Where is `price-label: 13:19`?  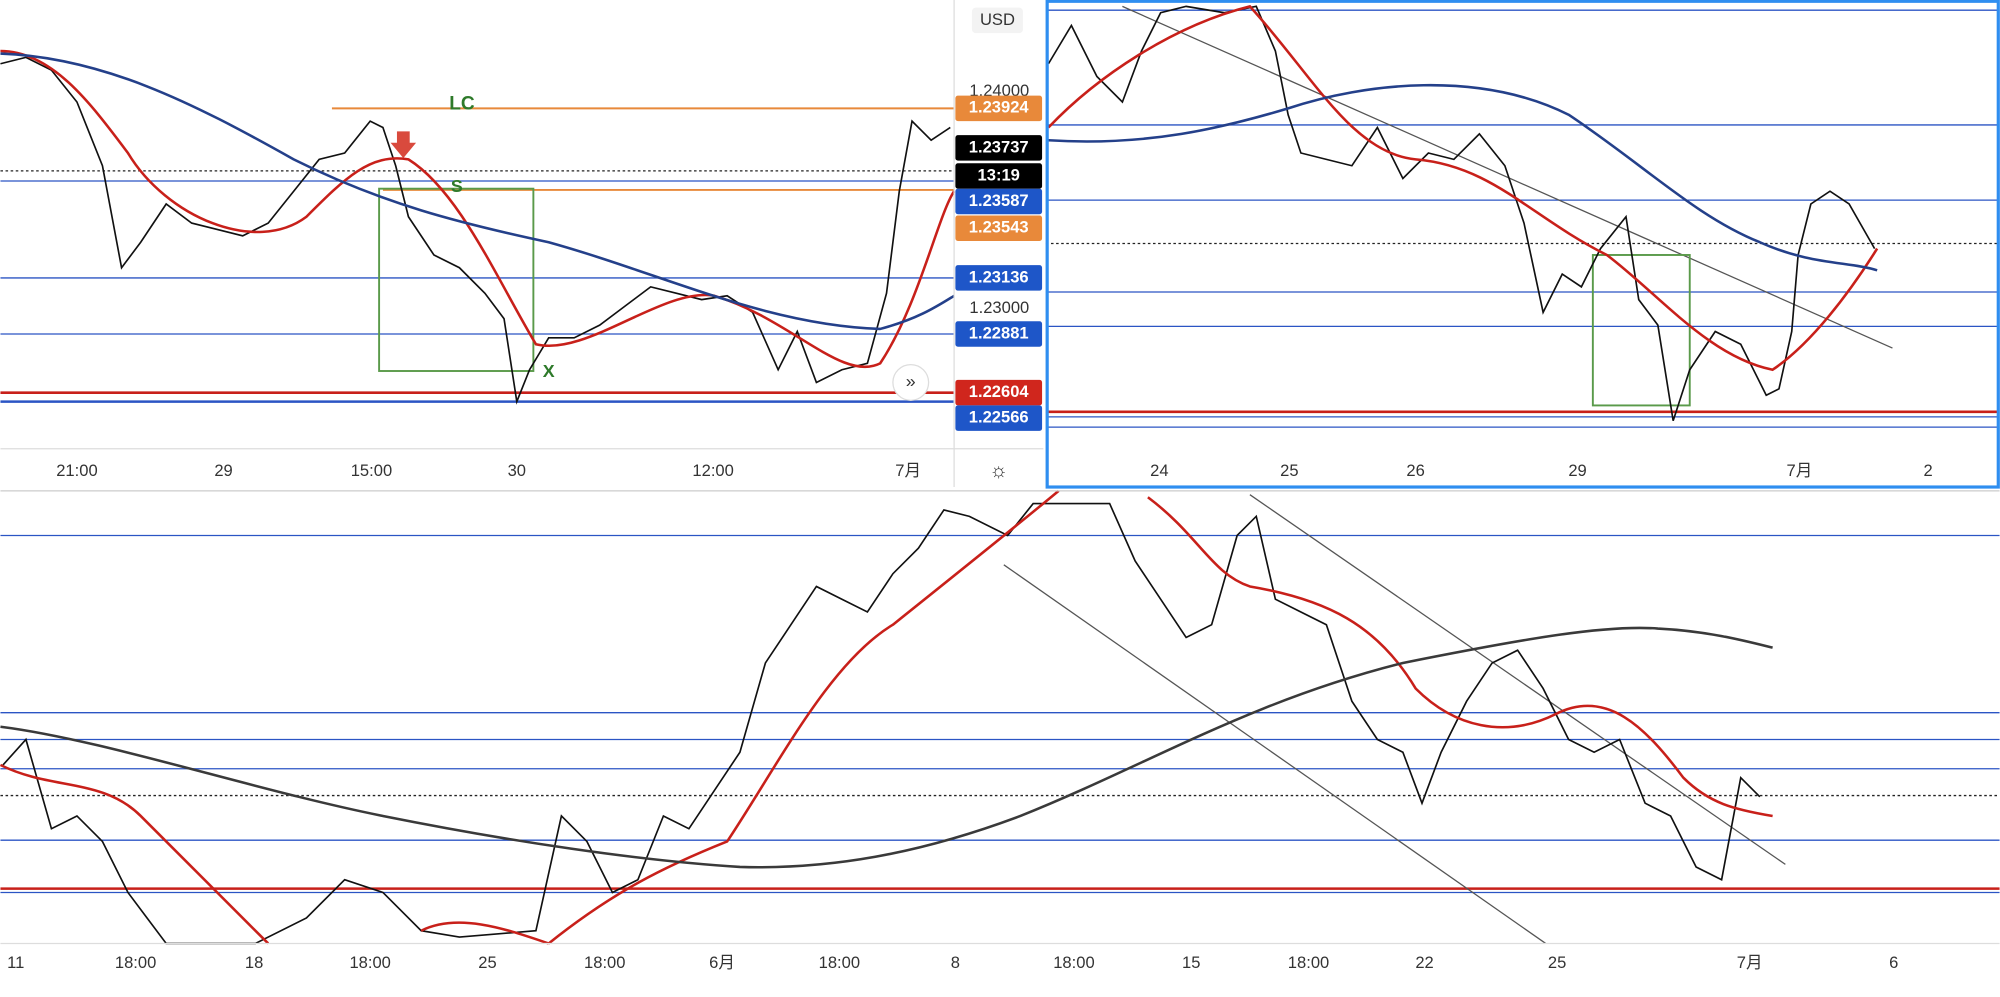
price-label: 13:19 is located at coordinates (999, 174).